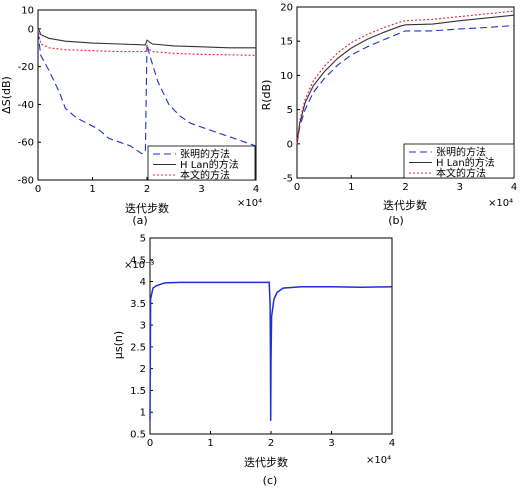 This screenshot has width=520, height=494. Describe the element at coordinates (143, 326) in the screenshot. I see `y-tick-label: 3` at that location.